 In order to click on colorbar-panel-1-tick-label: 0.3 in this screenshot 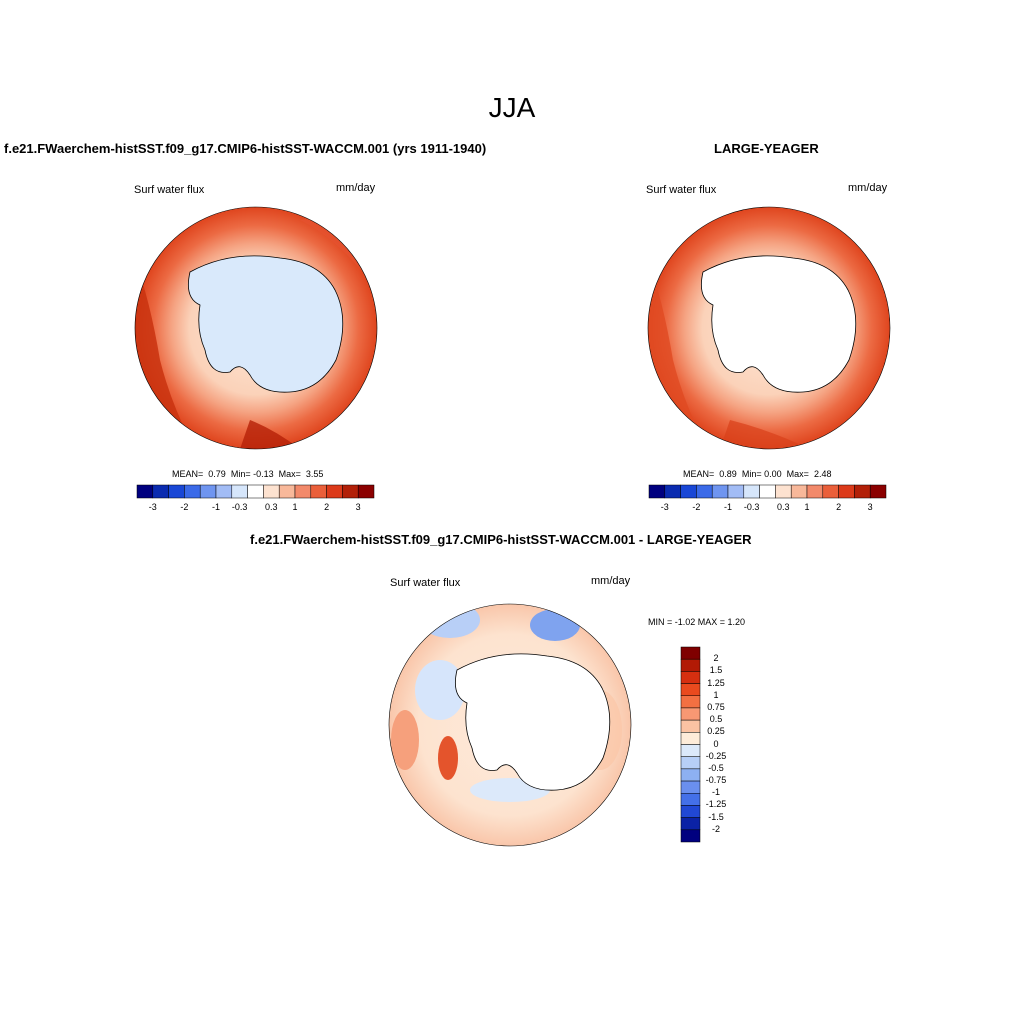, I will do `click(271, 507)`.